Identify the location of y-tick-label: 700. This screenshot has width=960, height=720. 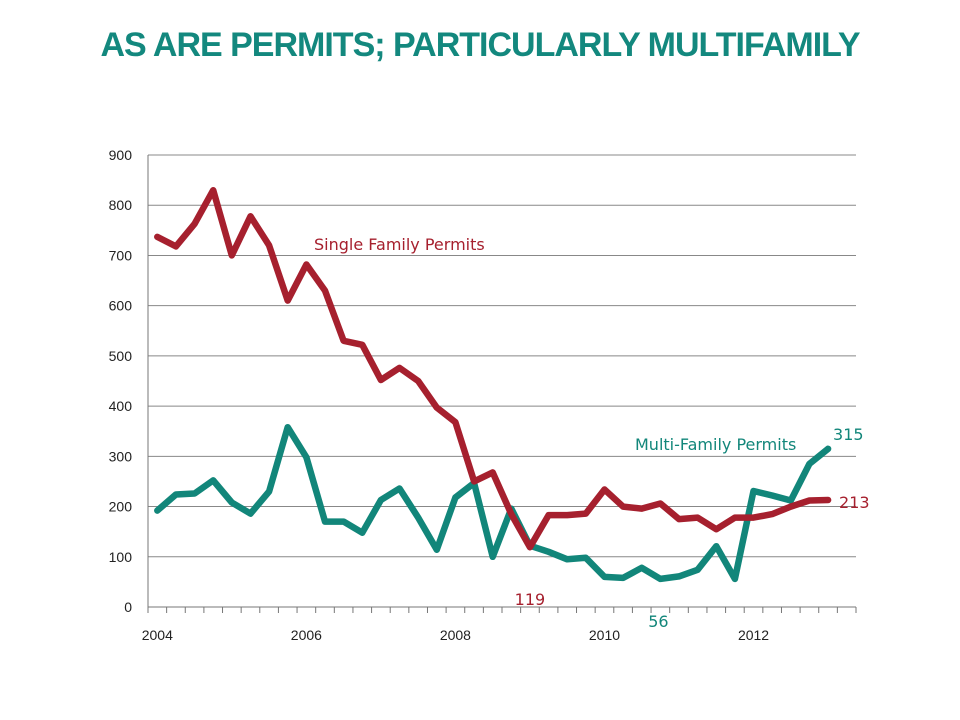
(121, 255).